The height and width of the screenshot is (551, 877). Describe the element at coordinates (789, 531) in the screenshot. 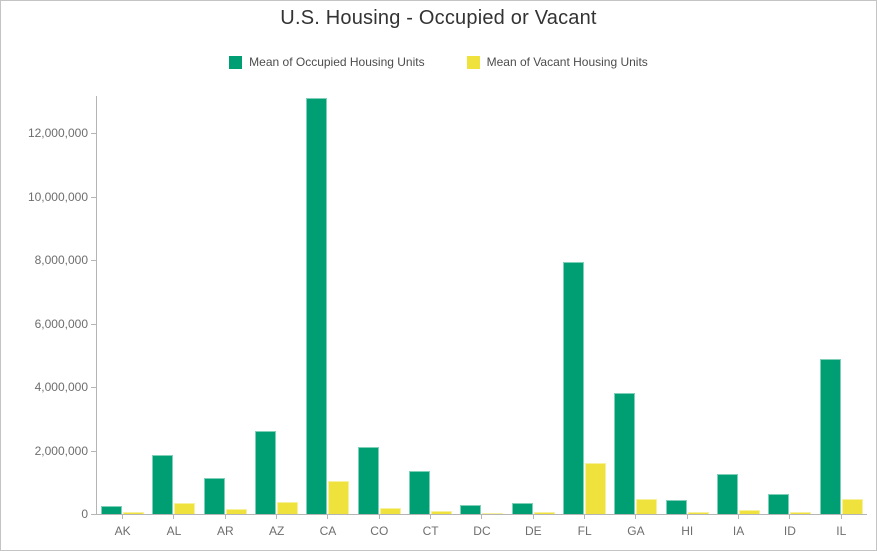

I see `x-axis-label-ID: ID` at that location.